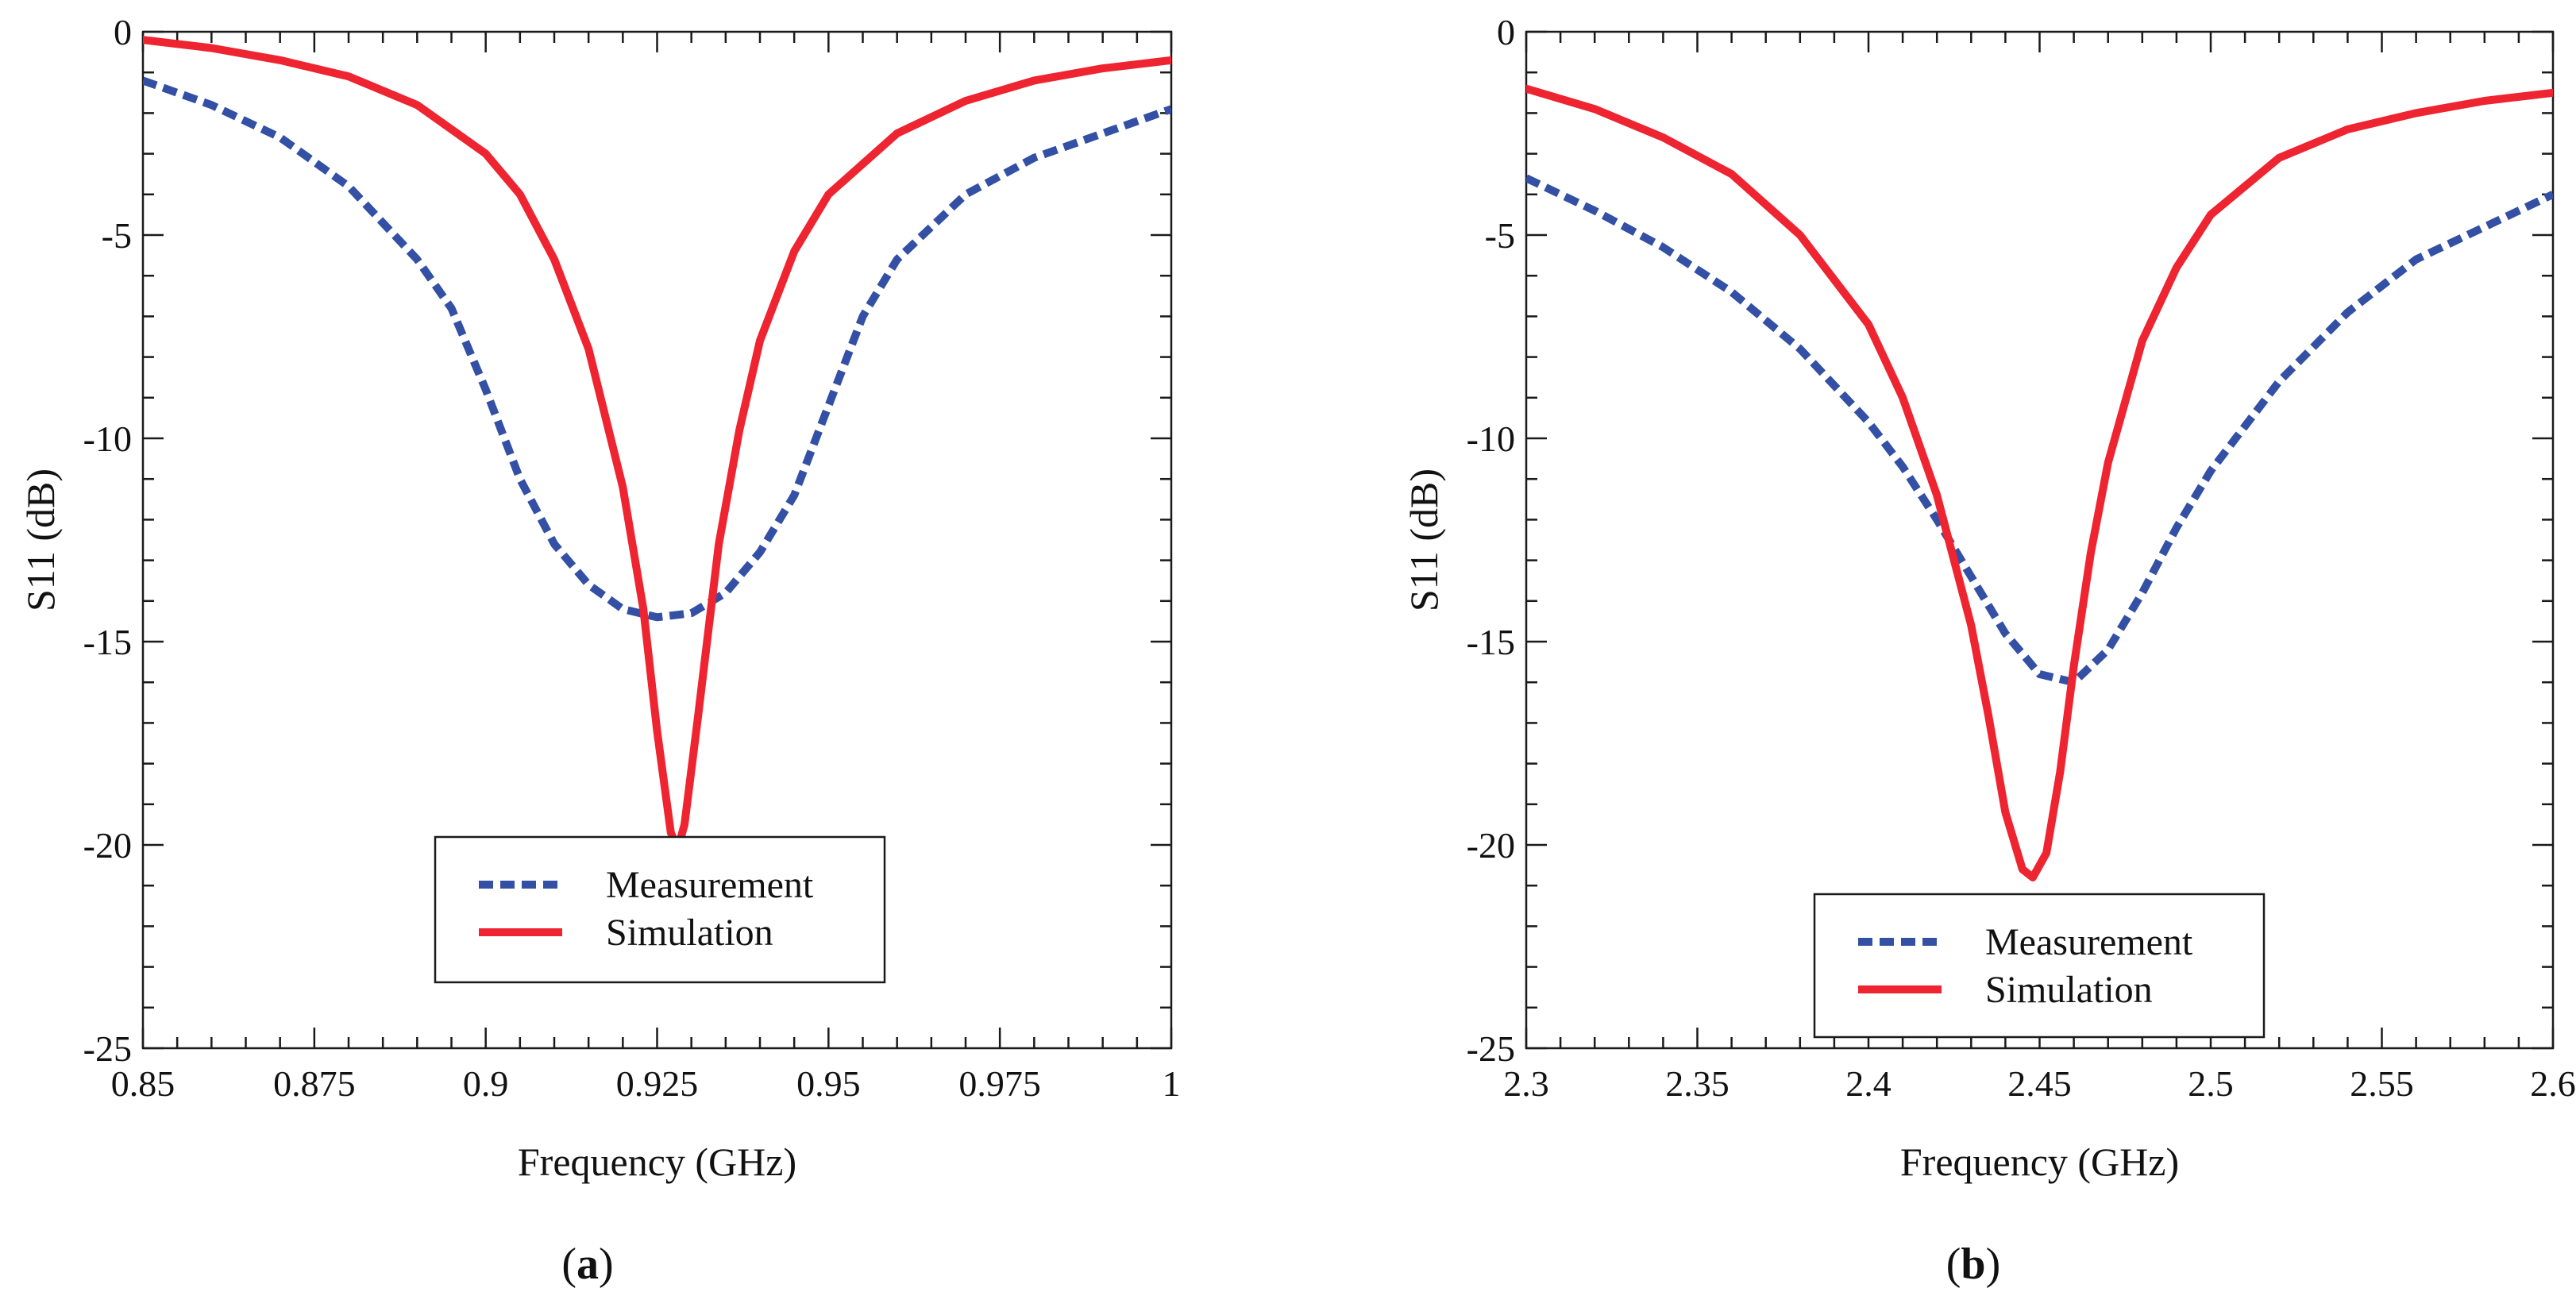 This screenshot has height=1292, width=2576. I want to click on x-tick-label: 0.85, so click(143, 1083).